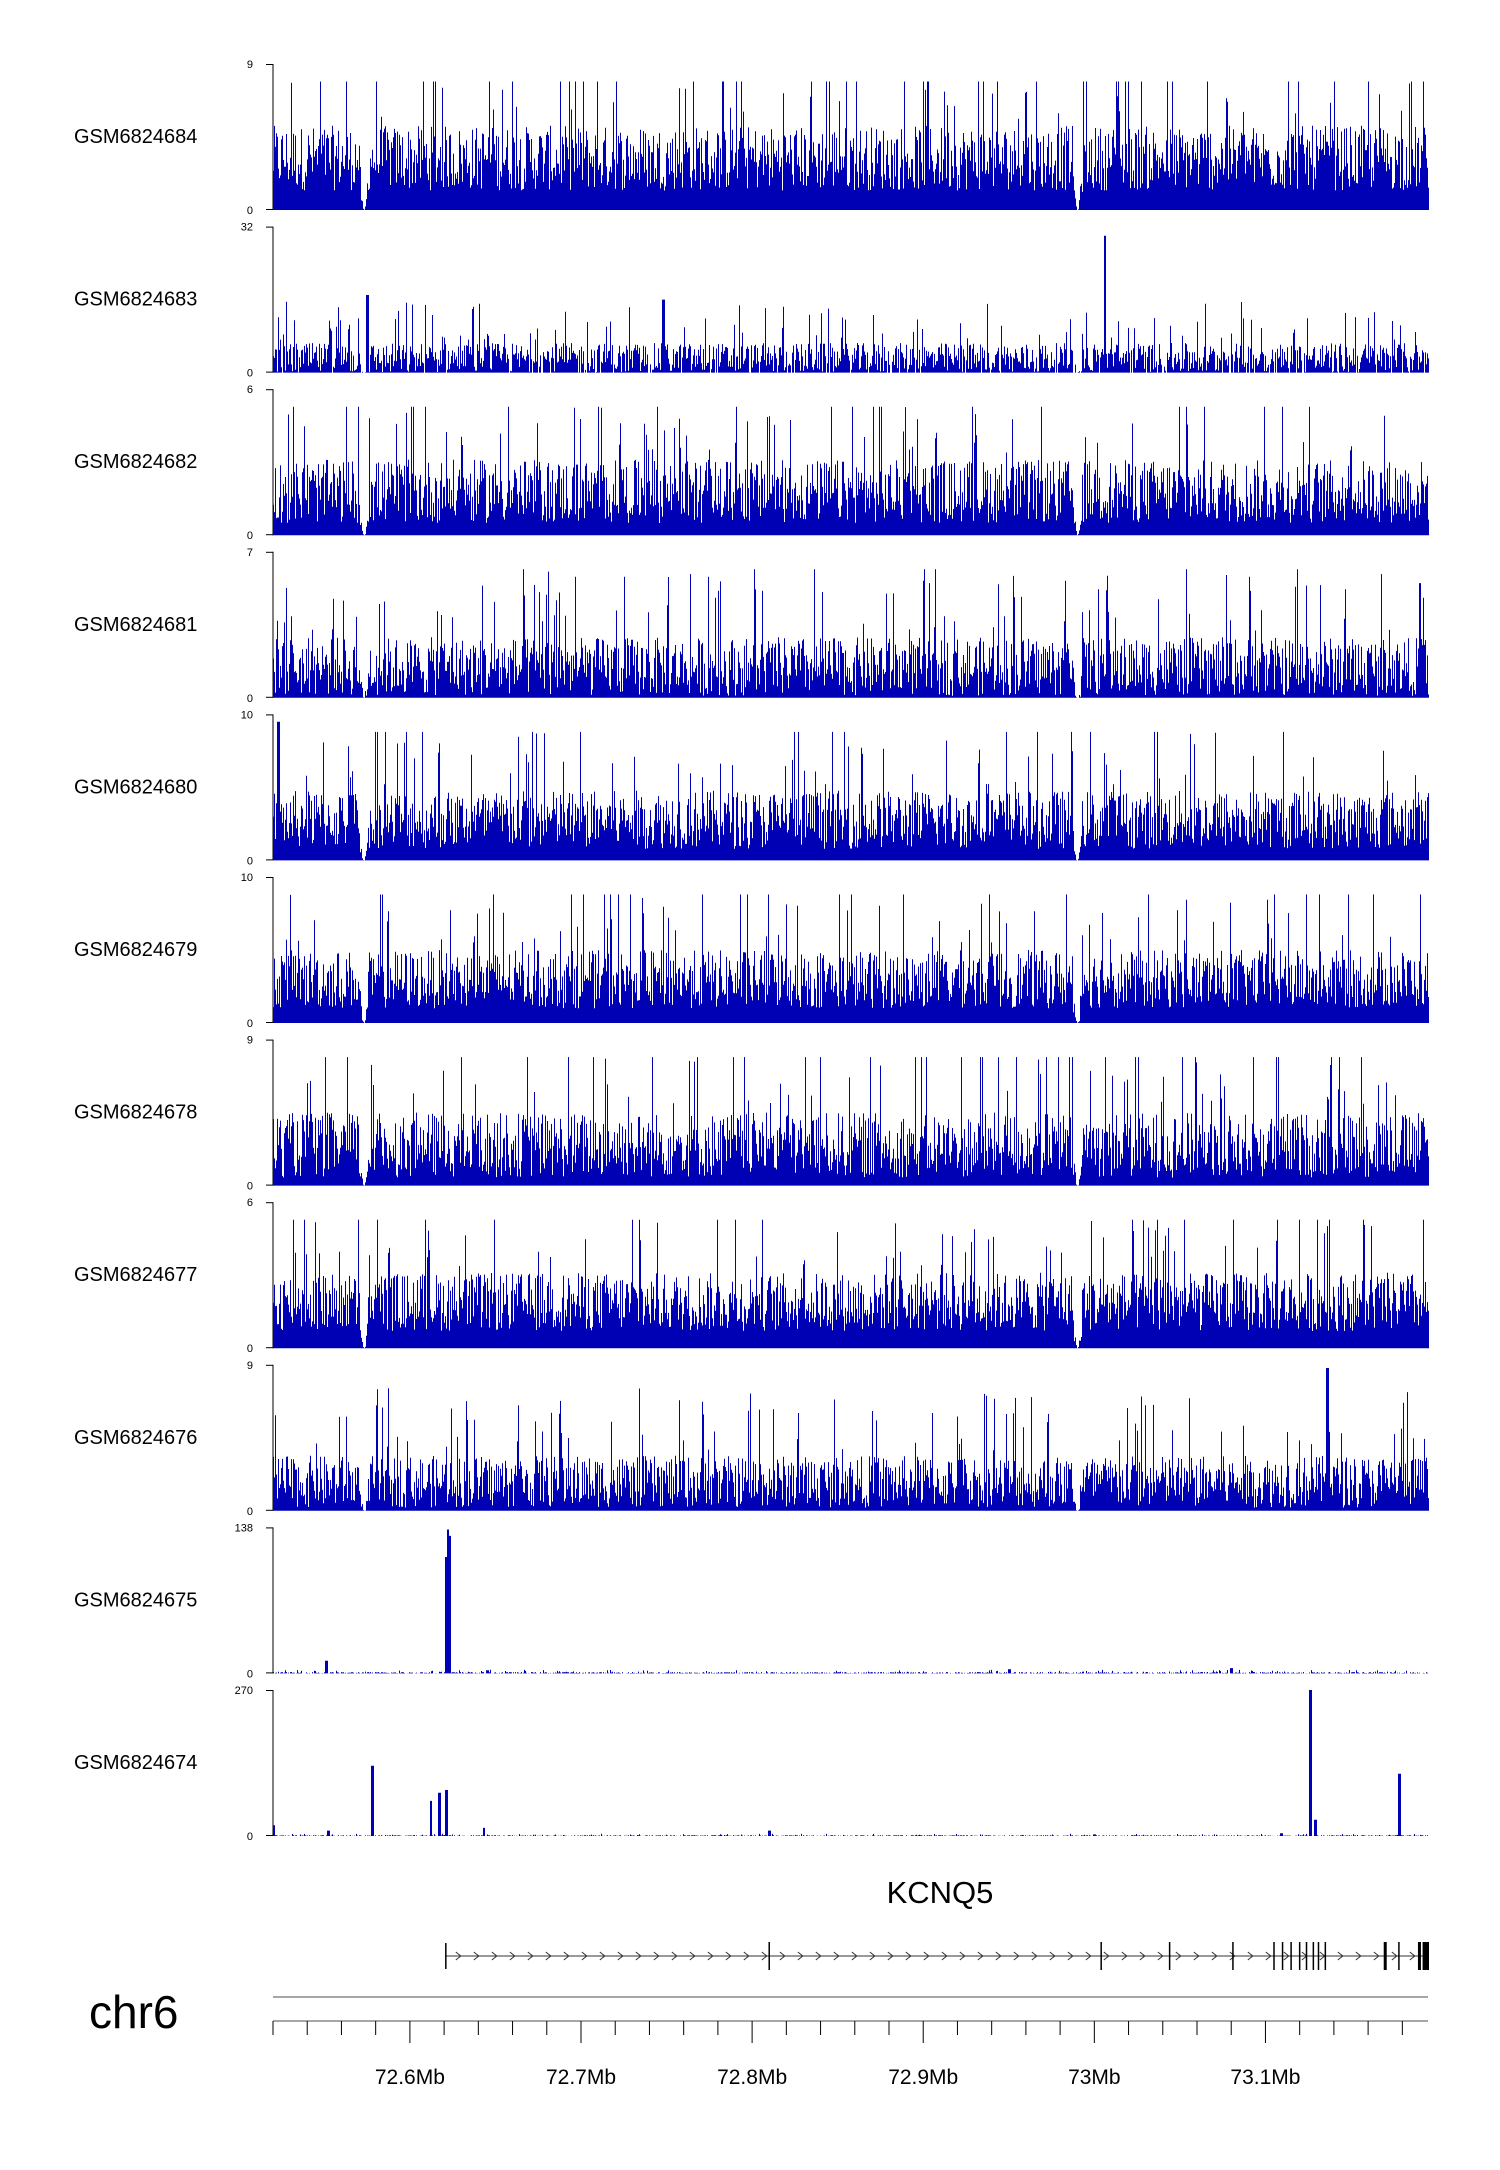 The image size is (1500, 2170). Describe the element at coordinates (247, 228) in the screenshot. I see `y-tick-label-max: 32` at that location.